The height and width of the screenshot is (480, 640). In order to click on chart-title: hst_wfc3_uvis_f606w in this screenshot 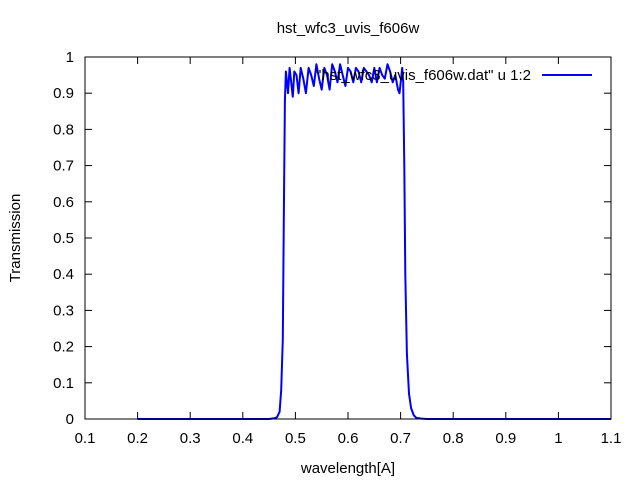, I will do `click(348, 28)`.